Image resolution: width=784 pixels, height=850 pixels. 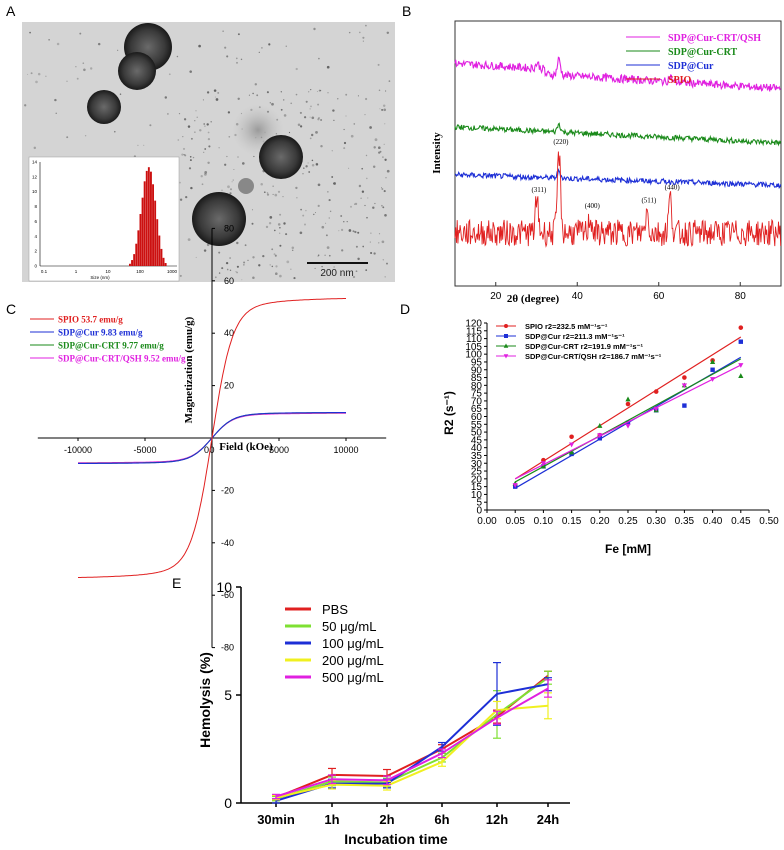 I want to click on inset-ytick-label: 6, so click(x=35, y=221).